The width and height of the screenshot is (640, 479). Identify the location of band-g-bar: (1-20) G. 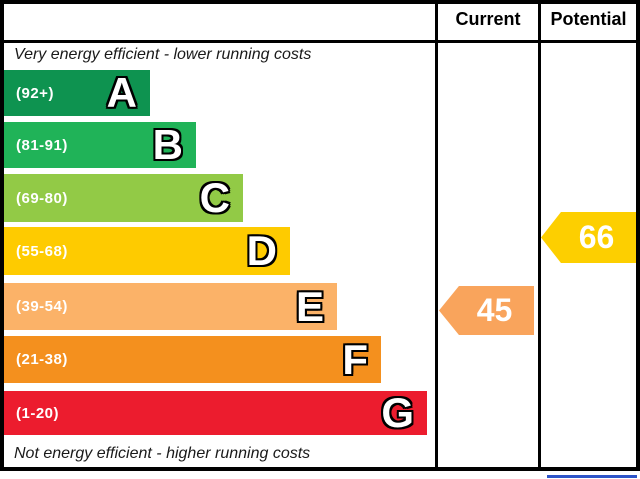
(215, 413).